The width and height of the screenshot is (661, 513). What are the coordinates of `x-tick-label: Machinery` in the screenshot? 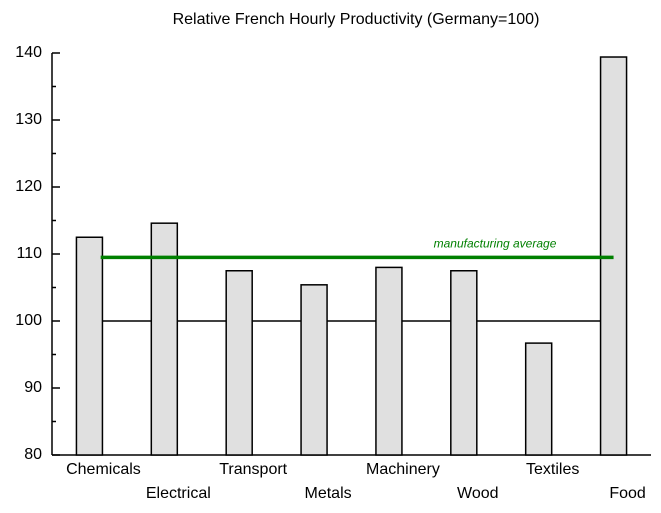 It's located at (403, 469).